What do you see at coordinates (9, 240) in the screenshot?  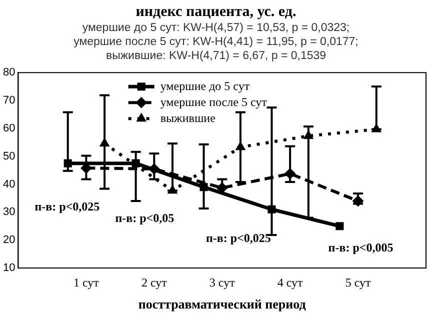 I see `y-tick-label: 20` at bounding box center [9, 240].